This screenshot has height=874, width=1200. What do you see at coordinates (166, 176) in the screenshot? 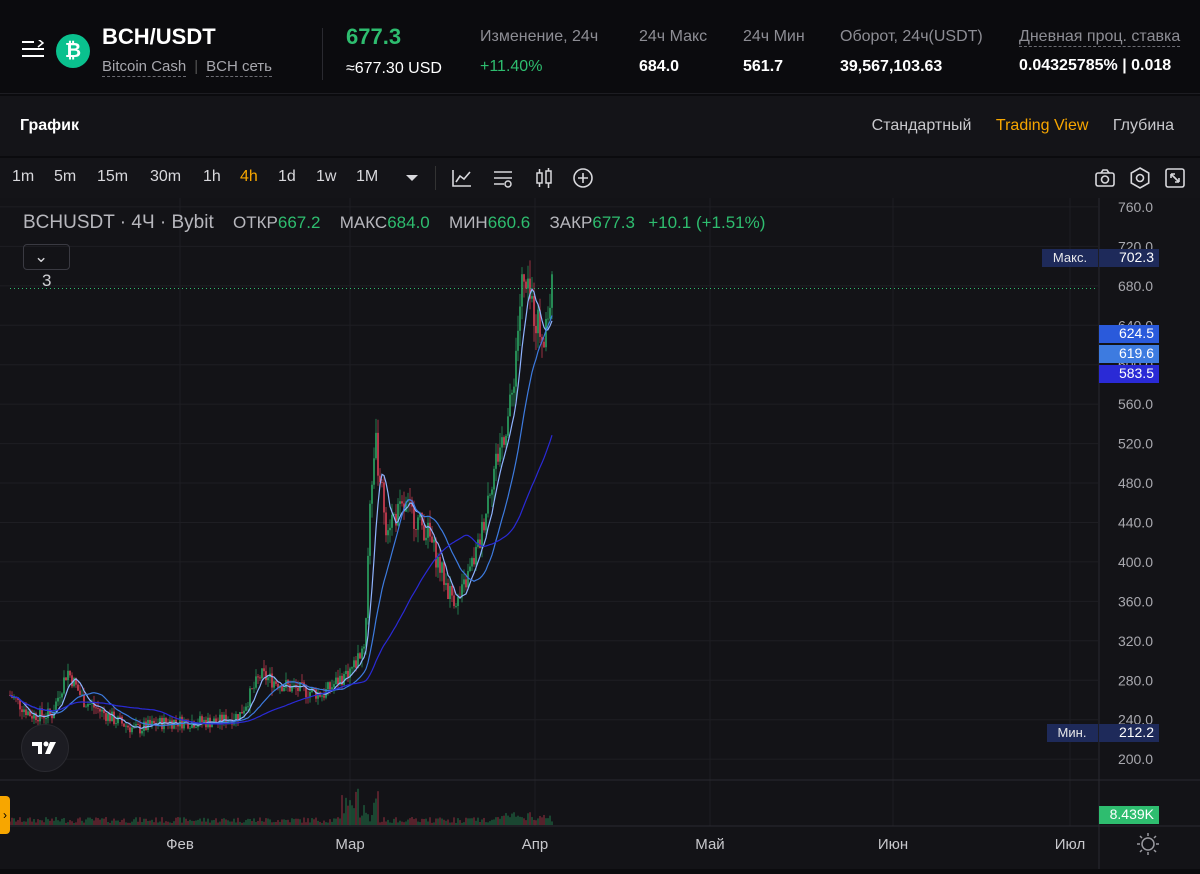
I see `timeframe-30m: 30m` at bounding box center [166, 176].